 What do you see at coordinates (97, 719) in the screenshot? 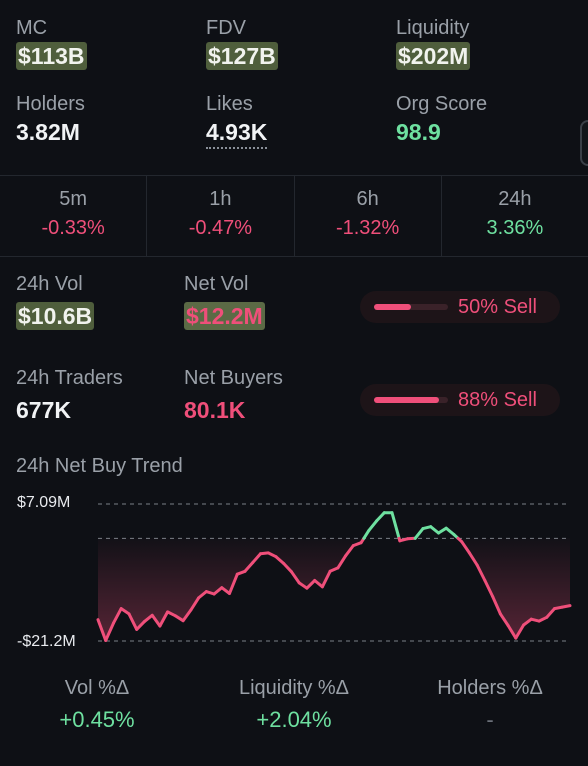
I see `vol-change-value: +0.45%` at bounding box center [97, 719].